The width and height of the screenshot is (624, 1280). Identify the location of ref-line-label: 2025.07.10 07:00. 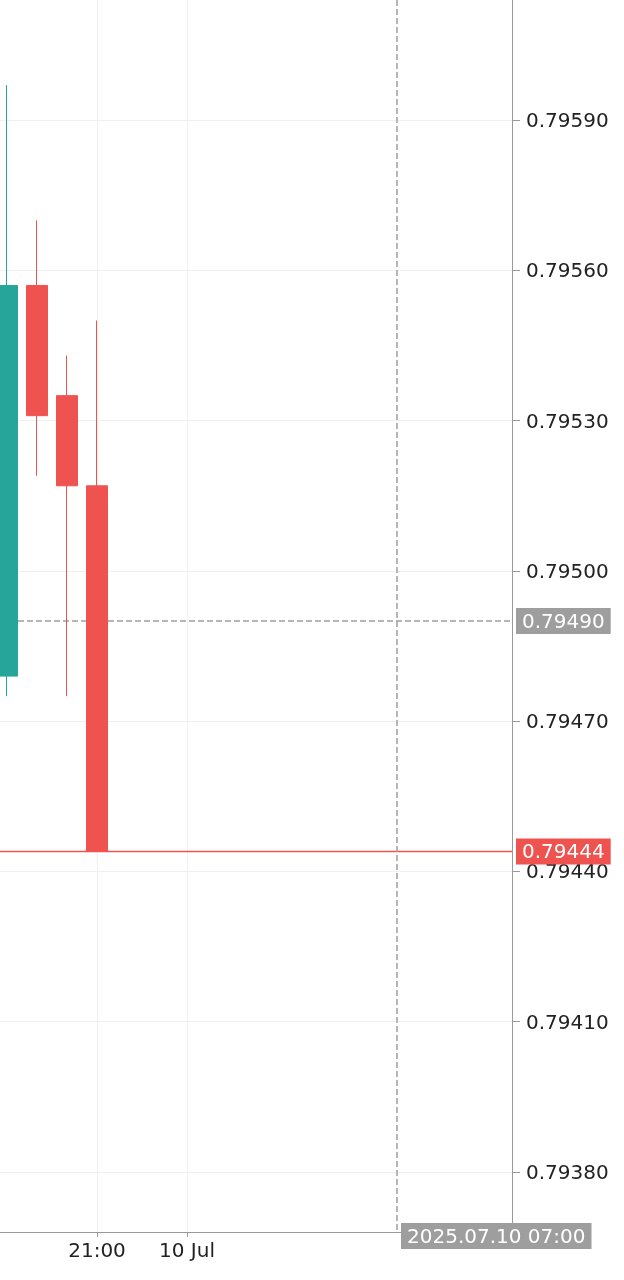
(496, 1236).